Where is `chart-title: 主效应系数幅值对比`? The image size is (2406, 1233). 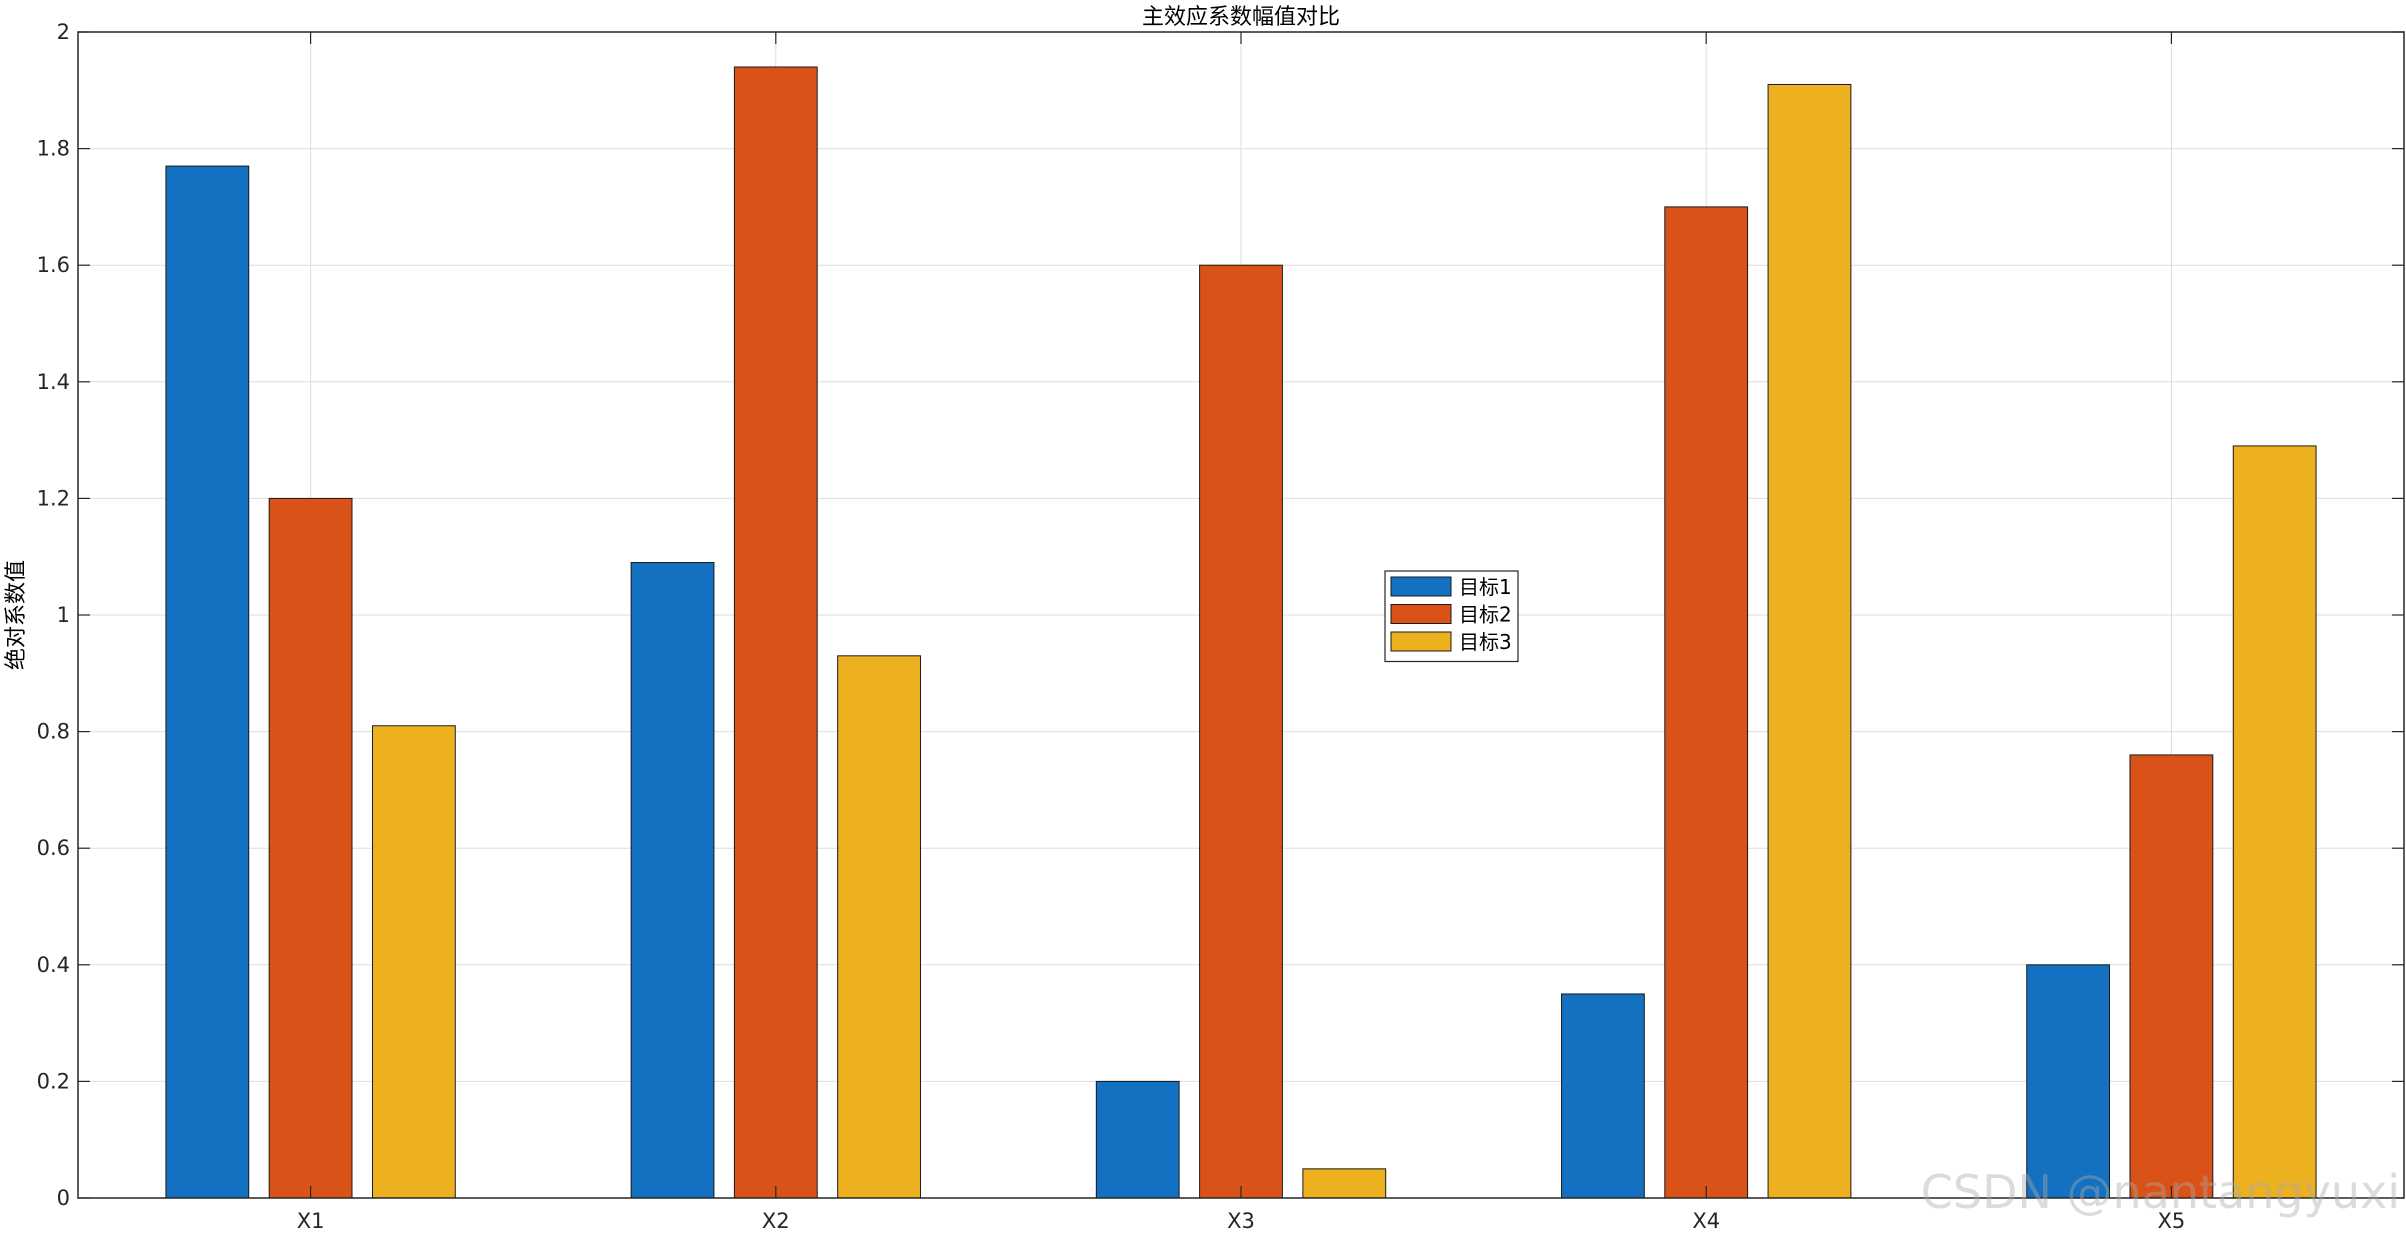
chart-title: 主效应系数幅值对比 is located at coordinates (1241, 17).